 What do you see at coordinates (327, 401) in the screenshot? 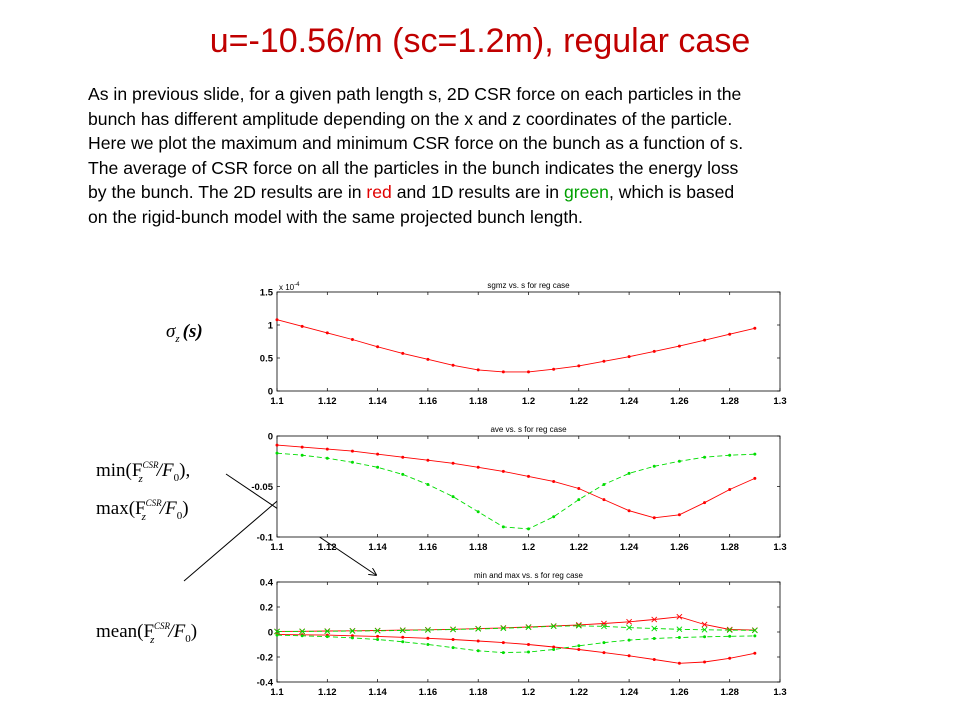
I see `x-tick-label: 1.12` at bounding box center [327, 401].